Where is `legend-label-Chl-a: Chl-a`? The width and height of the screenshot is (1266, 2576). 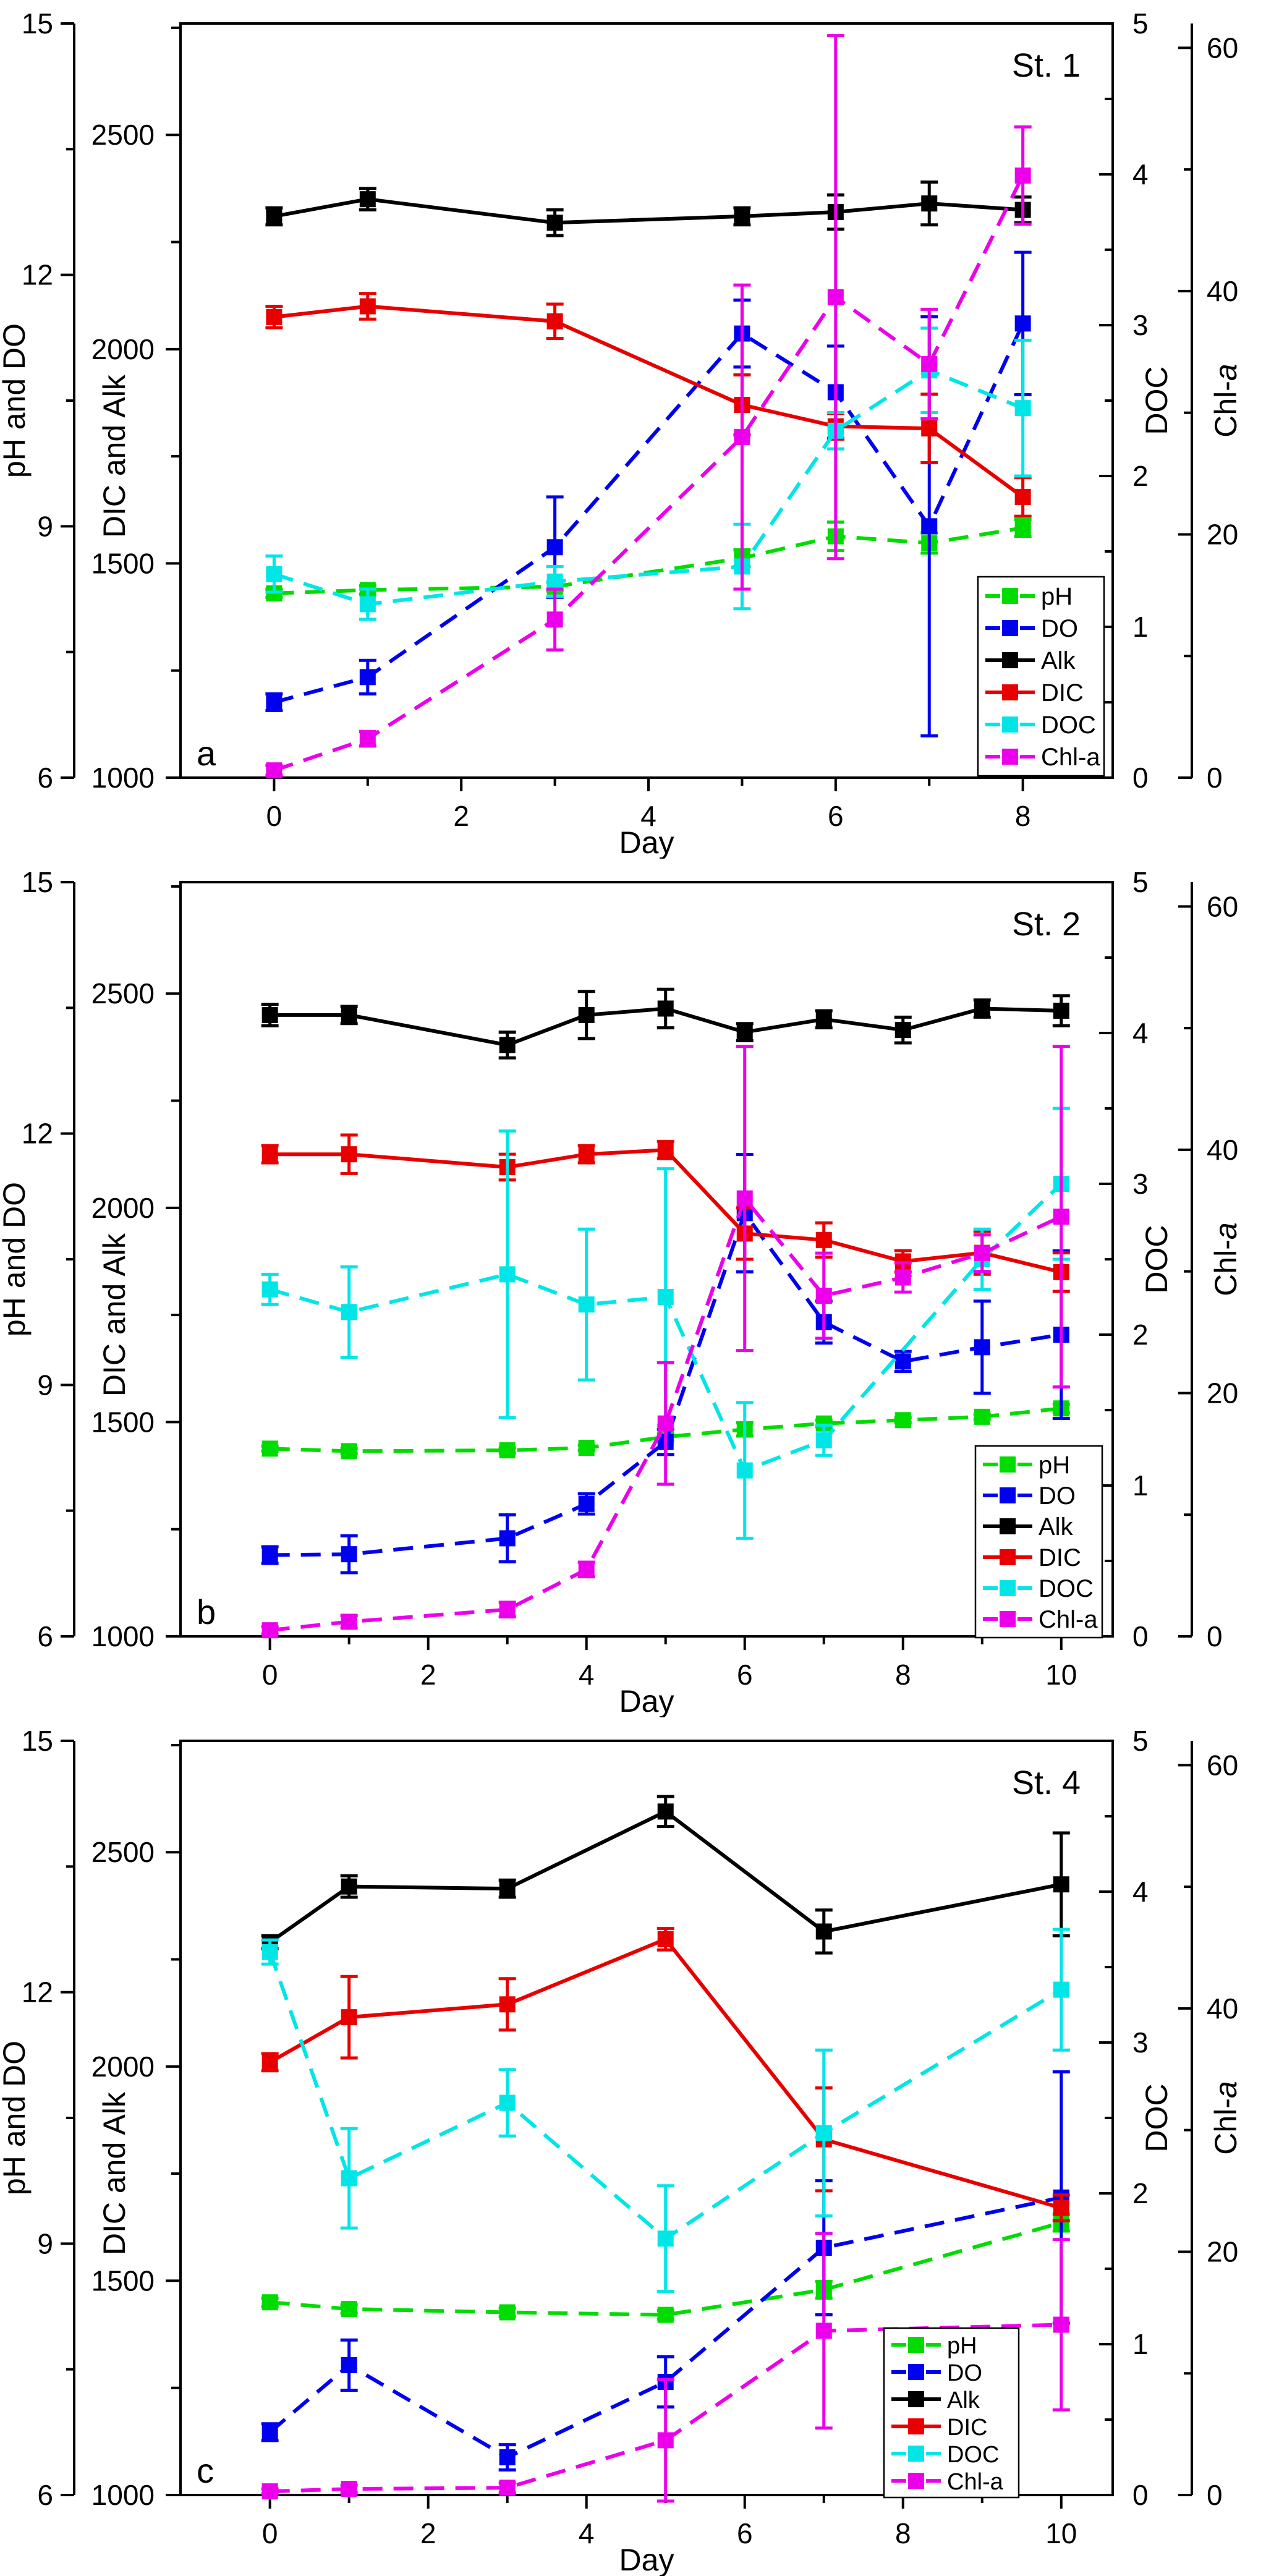 legend-label-Chl-a: Chl-a is located at coordinates (1070, 757).